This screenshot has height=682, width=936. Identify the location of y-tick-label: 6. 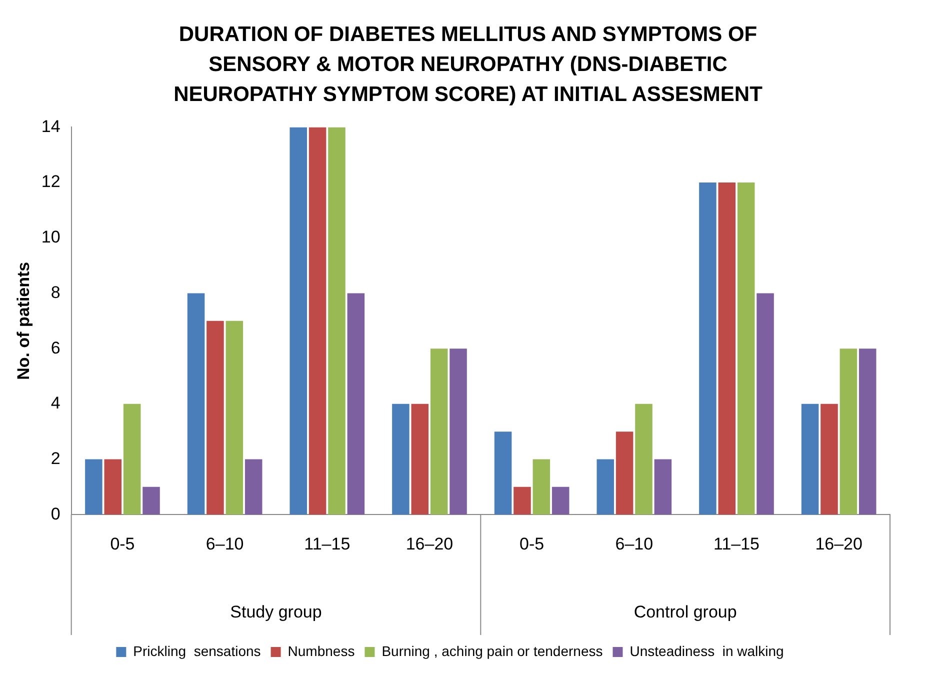
(55, 348).